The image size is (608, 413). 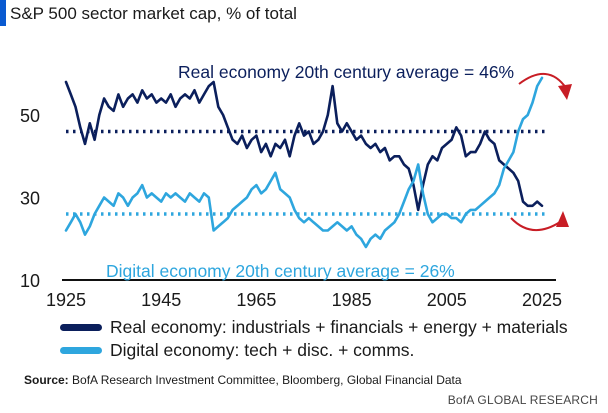 What do you see at coordinates (262, 350) in the screenshot?
I see `legend-label-digital: Digital economy: tech + disc. + comms.` at bounding box center [262, 350].